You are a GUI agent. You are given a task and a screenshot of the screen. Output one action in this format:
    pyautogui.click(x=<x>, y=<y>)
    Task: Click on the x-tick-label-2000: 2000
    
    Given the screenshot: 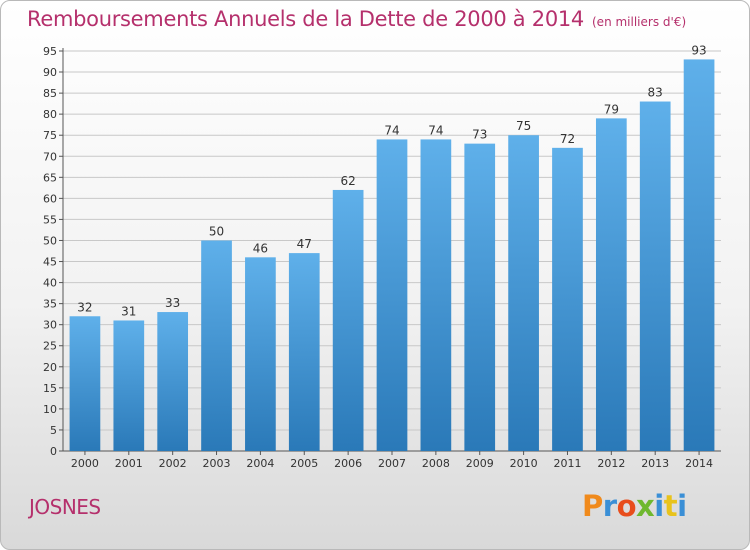 What is the action you would take?
    pyautogui.click(x=85, y=463)
    